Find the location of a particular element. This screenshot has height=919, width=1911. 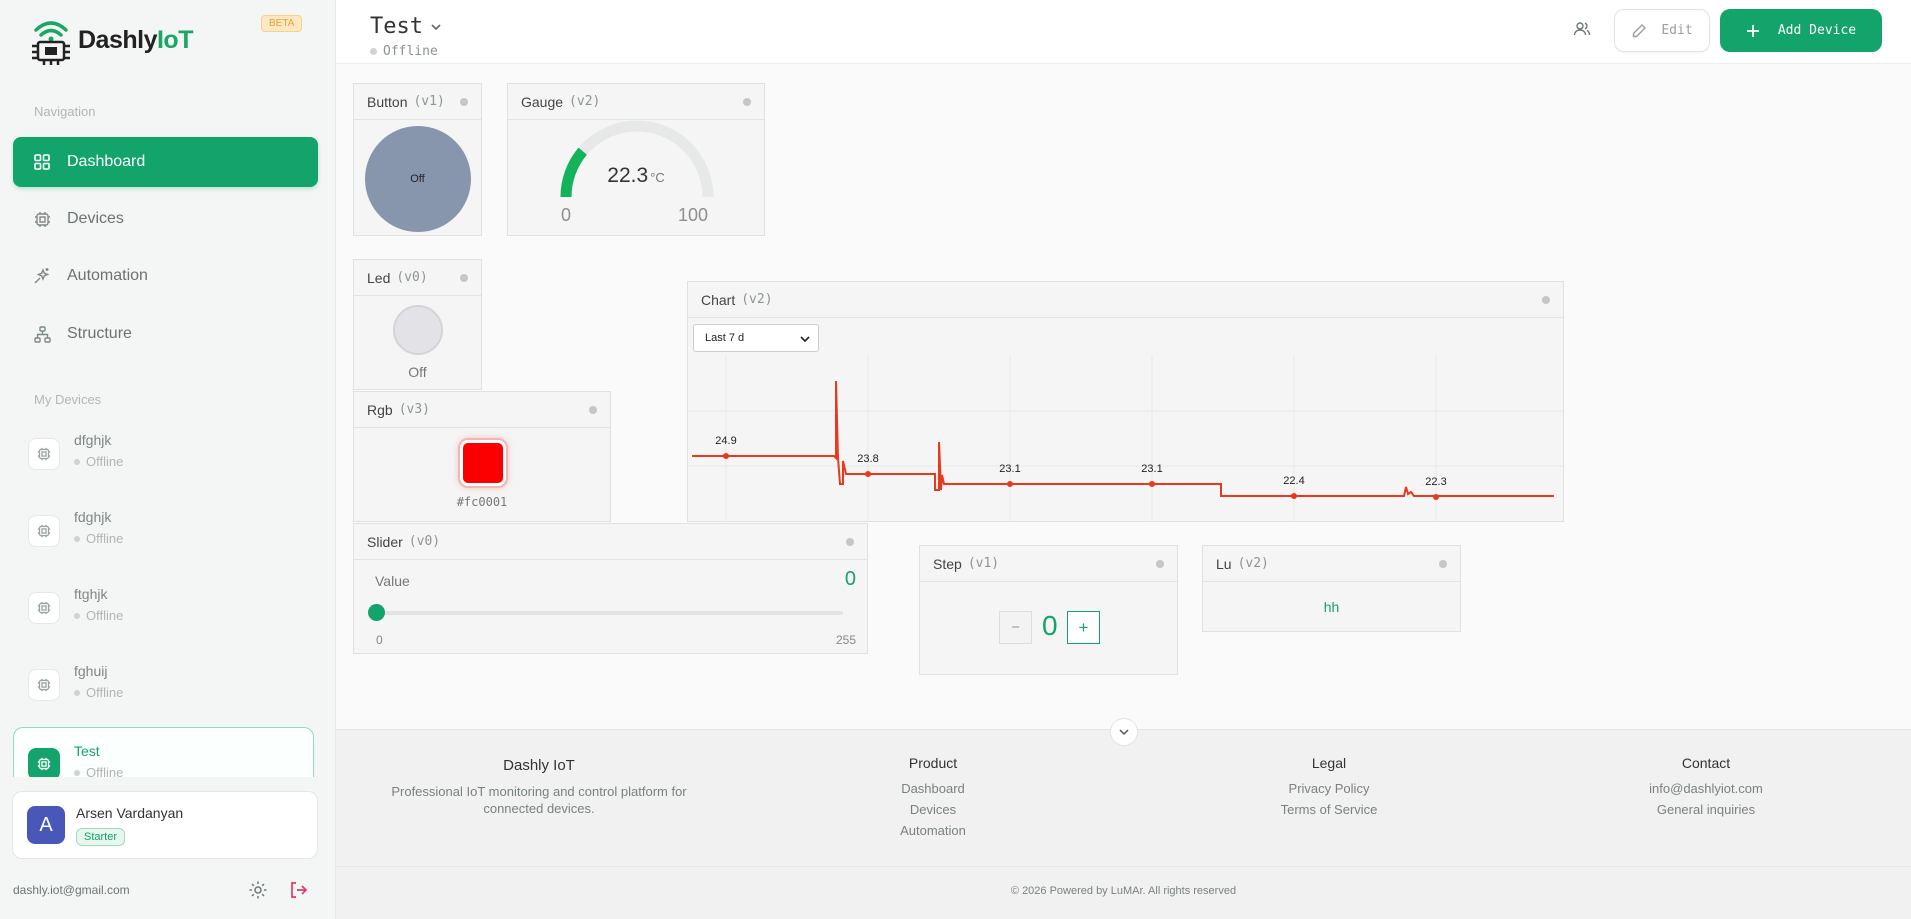

device-item-ftghjk: ftghjk Offline is located at coordinates (168, 612).